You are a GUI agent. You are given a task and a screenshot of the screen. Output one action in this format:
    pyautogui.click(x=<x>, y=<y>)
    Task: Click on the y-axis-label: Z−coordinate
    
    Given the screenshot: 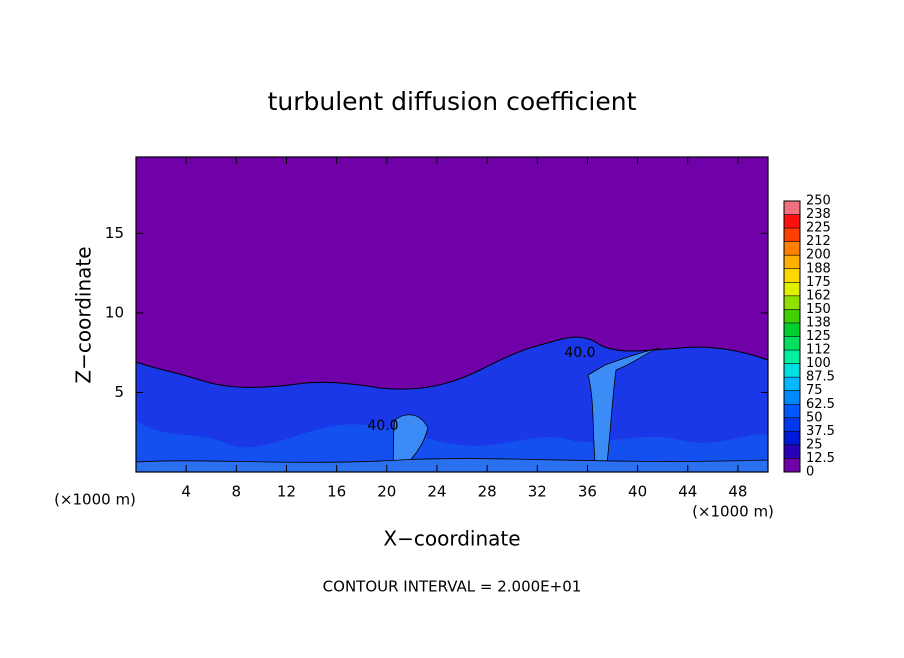 What is the action you would take?
    pyautogui.click(x=84, y=314)
    